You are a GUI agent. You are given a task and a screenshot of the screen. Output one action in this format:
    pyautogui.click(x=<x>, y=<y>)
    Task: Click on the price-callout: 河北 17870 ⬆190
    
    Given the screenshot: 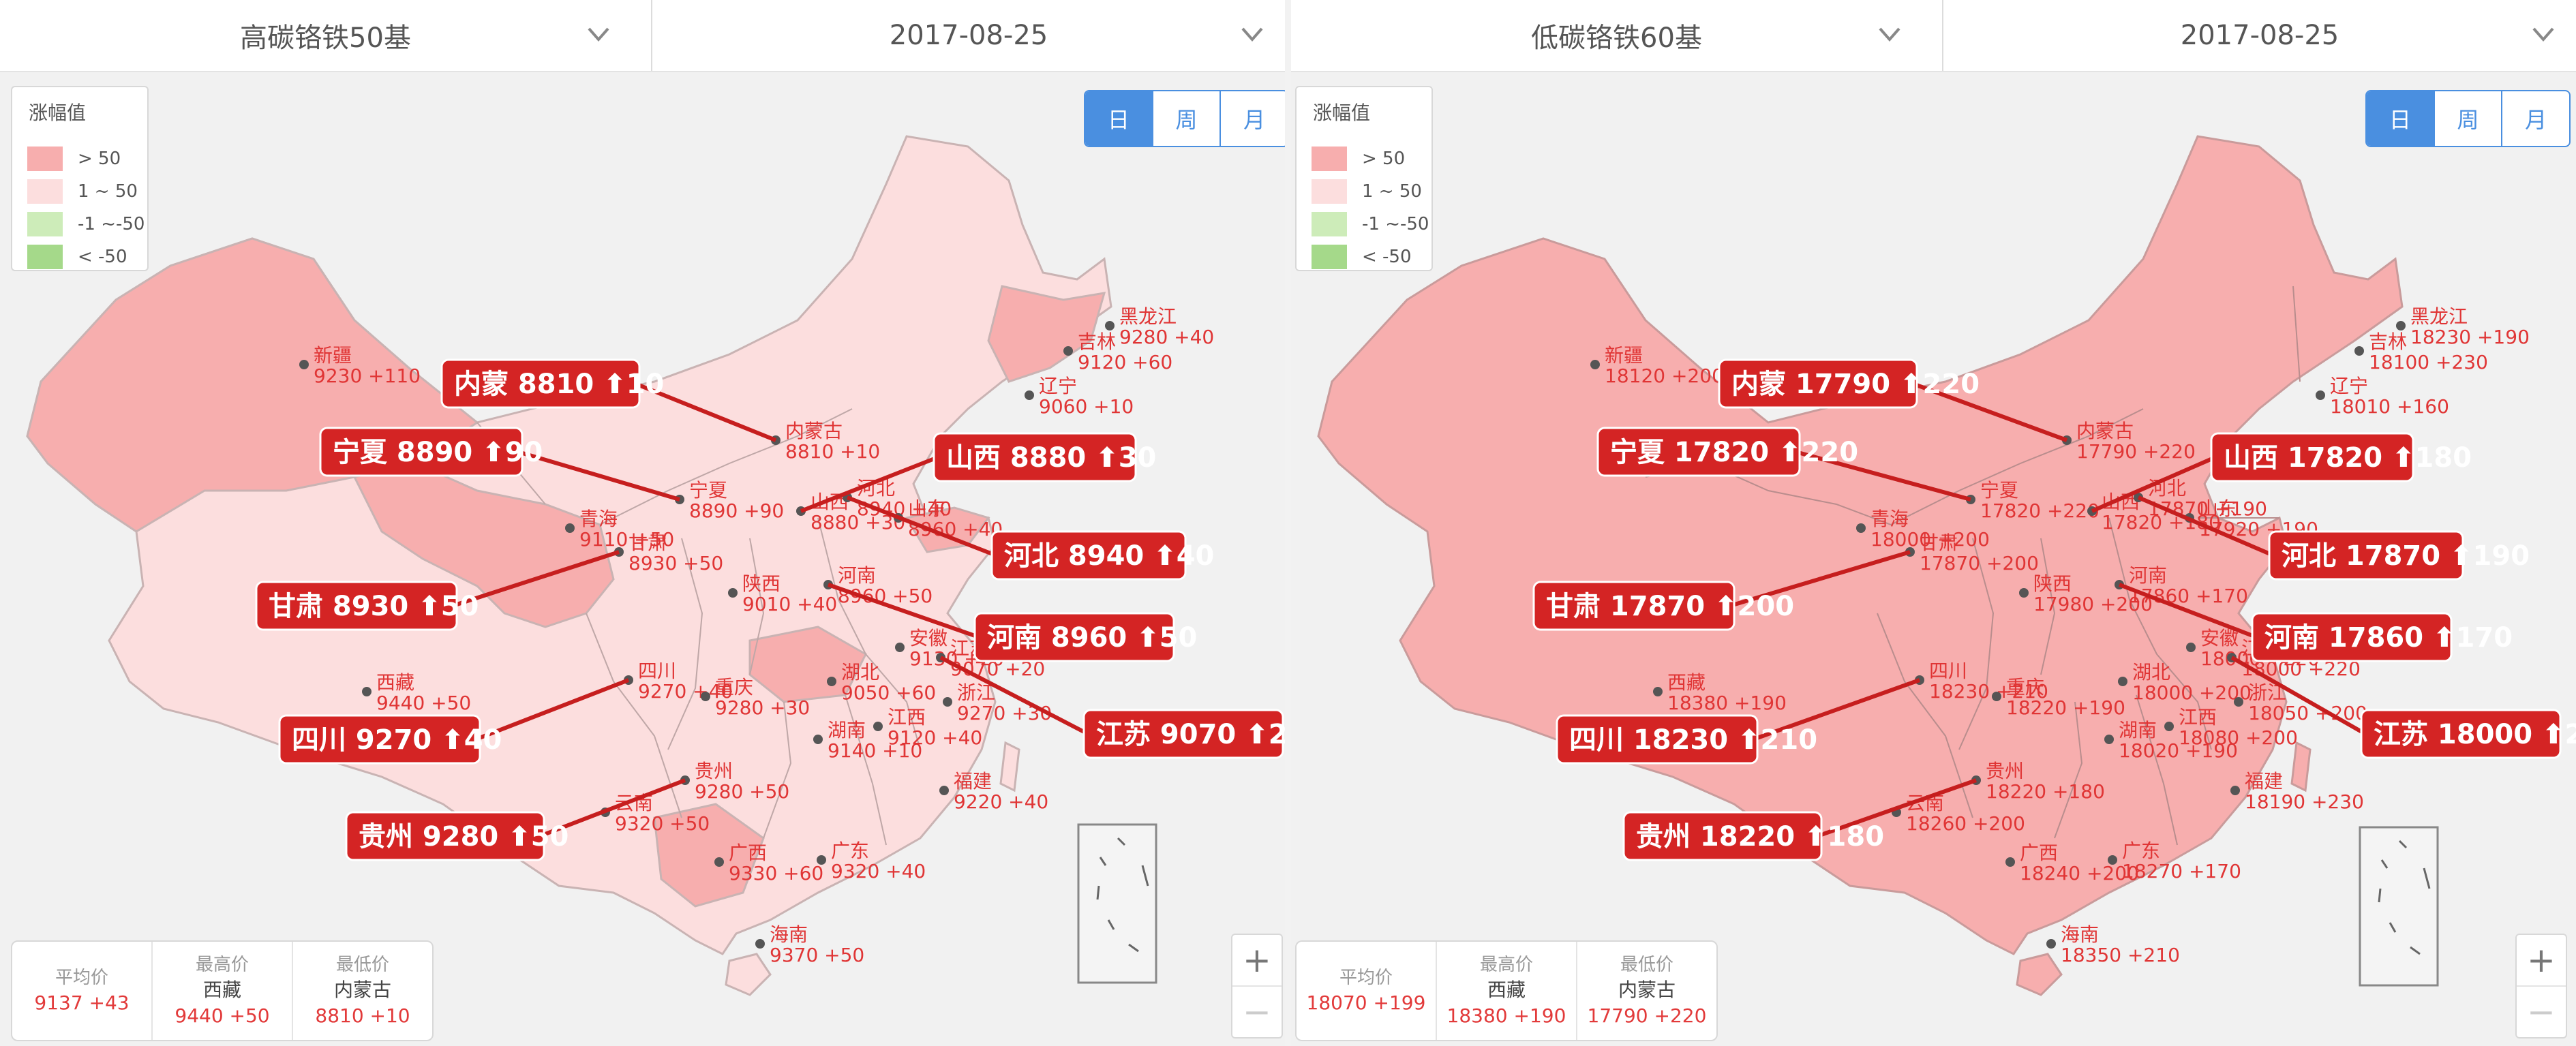 What is the action you would take?
    pyautogui.click(x=2333, y=538)
    